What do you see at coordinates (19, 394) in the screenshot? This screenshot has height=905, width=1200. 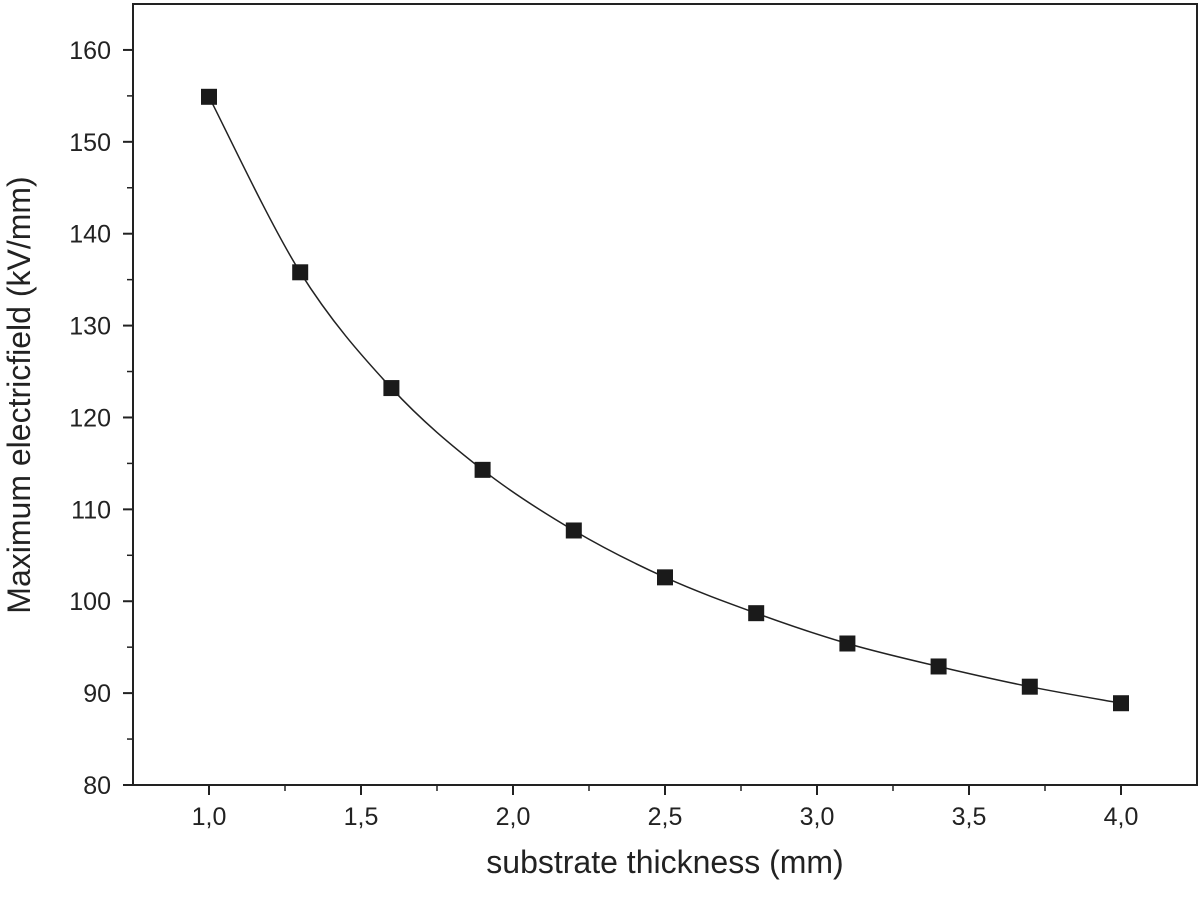 I see `y-axis-title: Maximum electricfield (kV/mm)` at bounding box center [19, 394].